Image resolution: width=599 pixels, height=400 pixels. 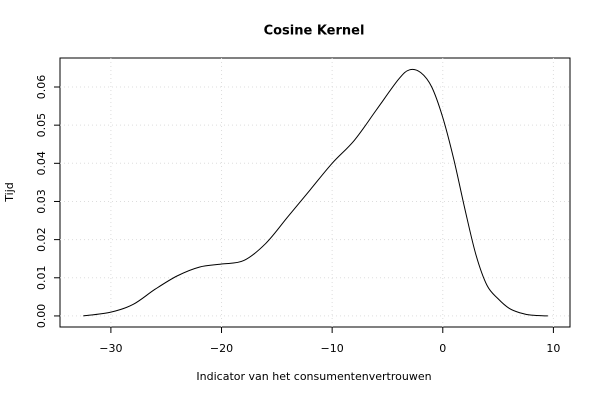 I want to click on y-tick-label: 0.05, so click(x=41, y=125).